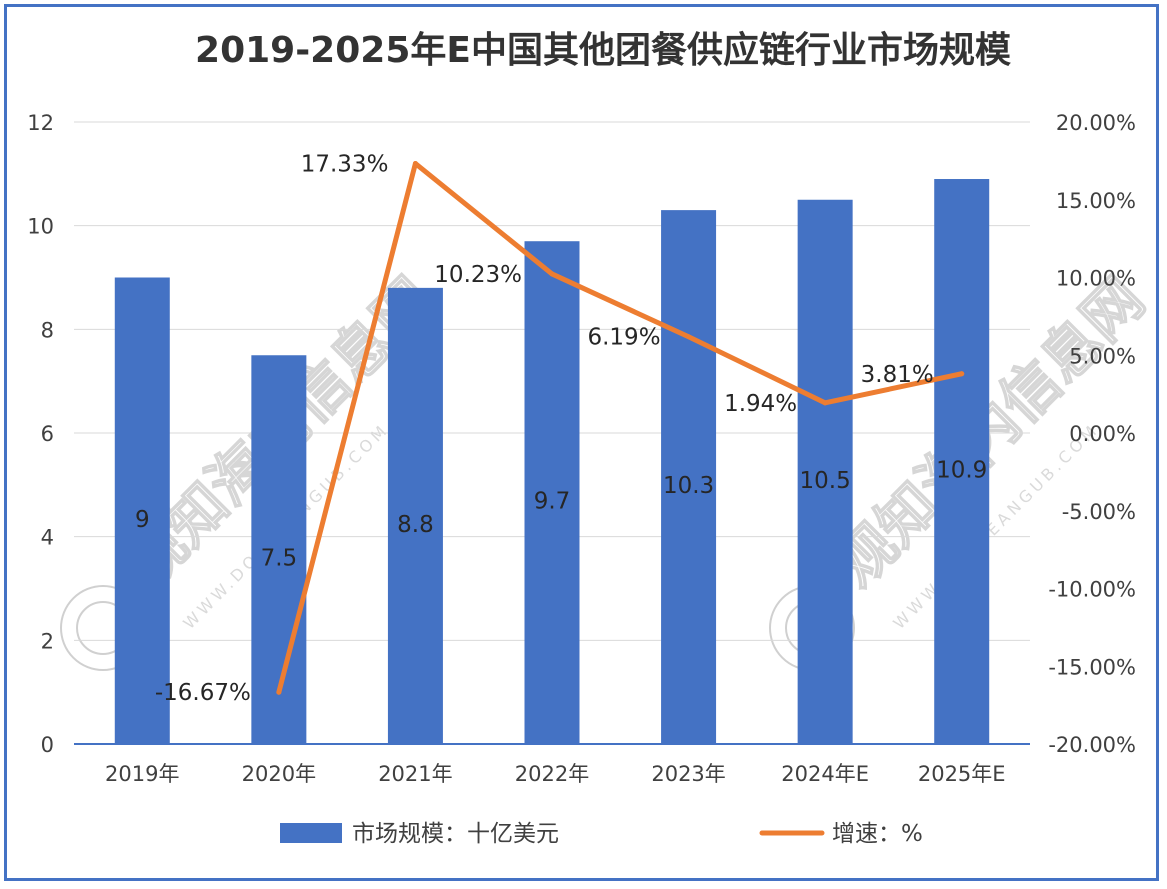 This screenshot has height=889, width=1167. Describe the element at coordinates (47, 330) in the screenshot. I see `left-tick-label: 8` at that location.